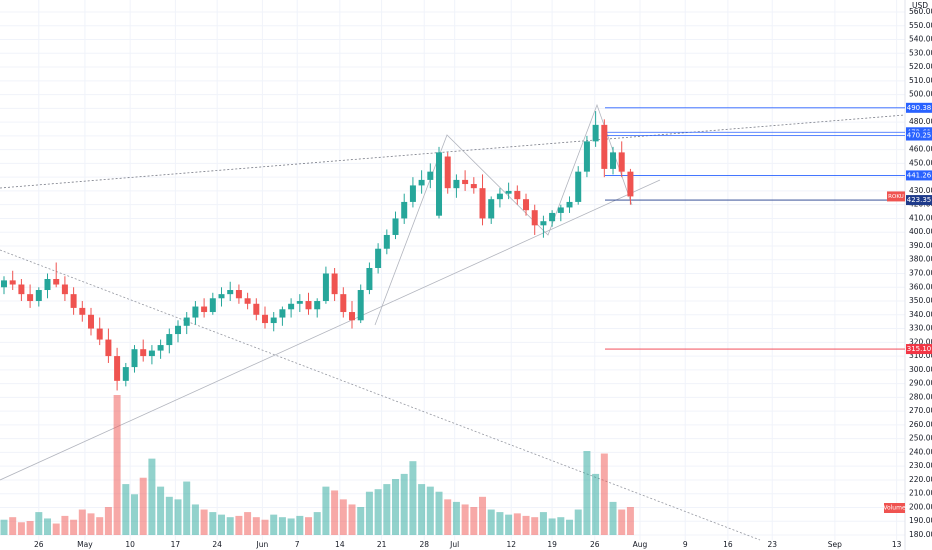  I want to click on y-tick-label: 430.00, so click(920, 190).